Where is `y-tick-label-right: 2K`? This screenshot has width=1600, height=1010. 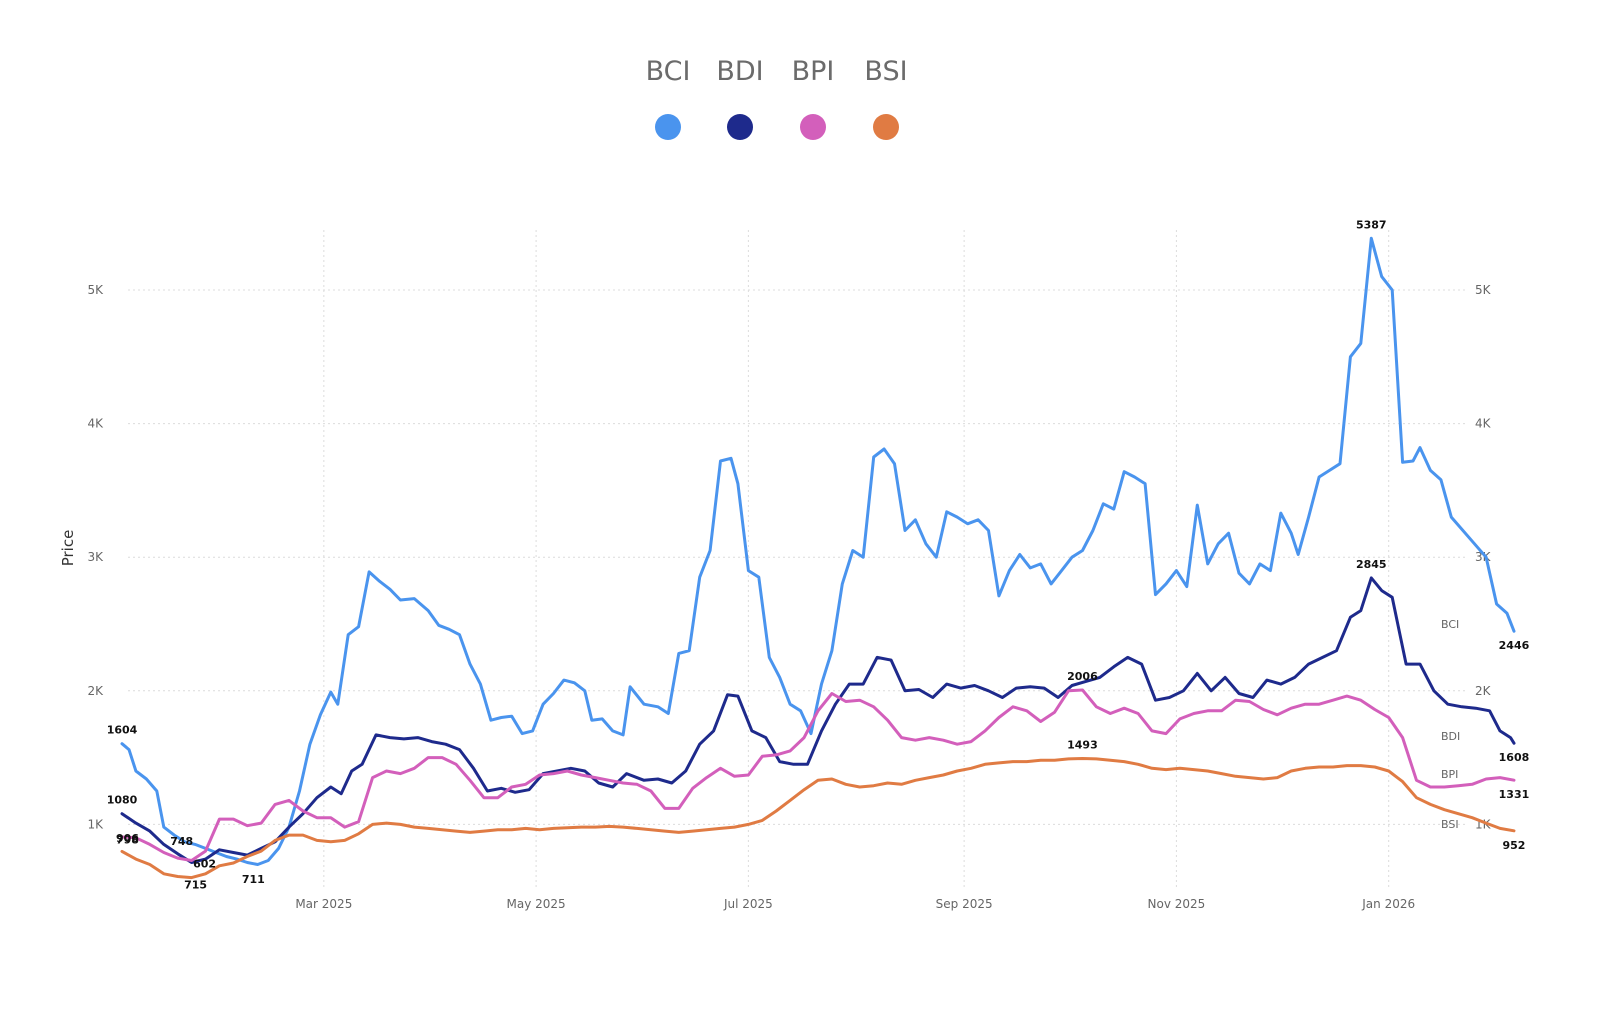
y-tick-label-right: 2K is located at coordinates (1483, 691).